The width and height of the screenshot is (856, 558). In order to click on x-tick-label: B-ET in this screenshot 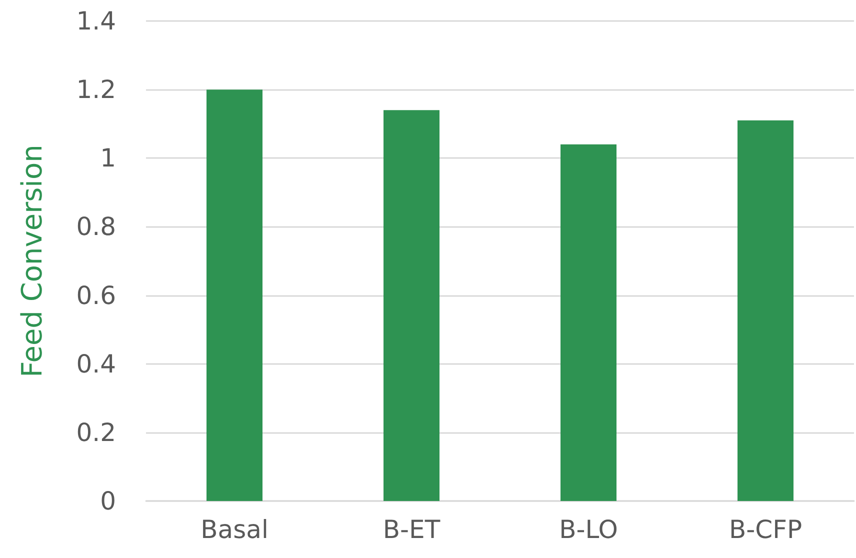, I will do `click(411, 529)`.